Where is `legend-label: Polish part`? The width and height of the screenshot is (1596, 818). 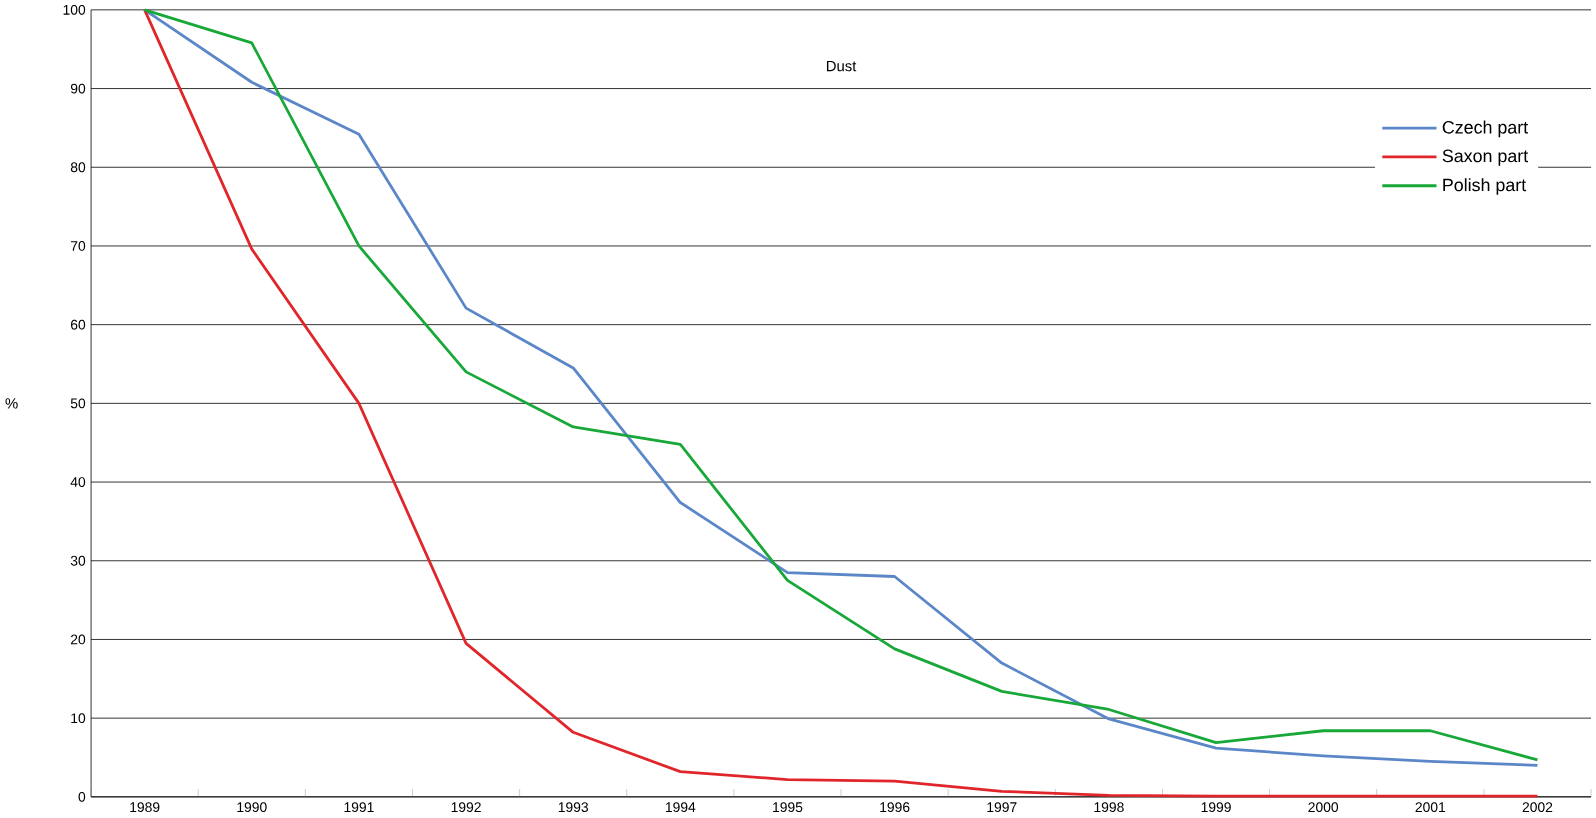
legend-label: Polish part is located at coordinates (1485, 187).